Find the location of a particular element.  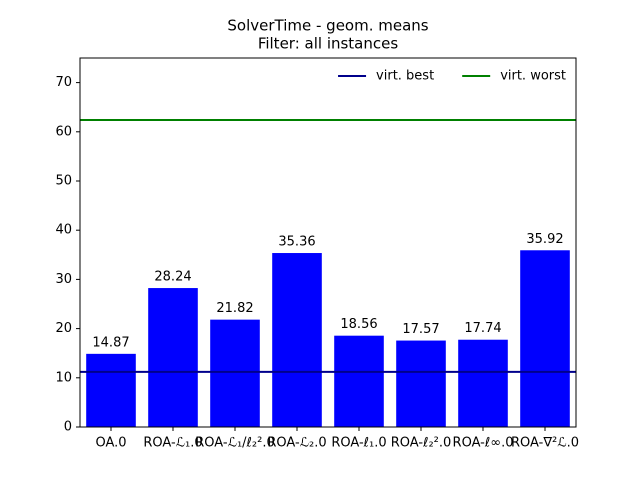

legend-label: virt. best is located at coordinates (405, 76).